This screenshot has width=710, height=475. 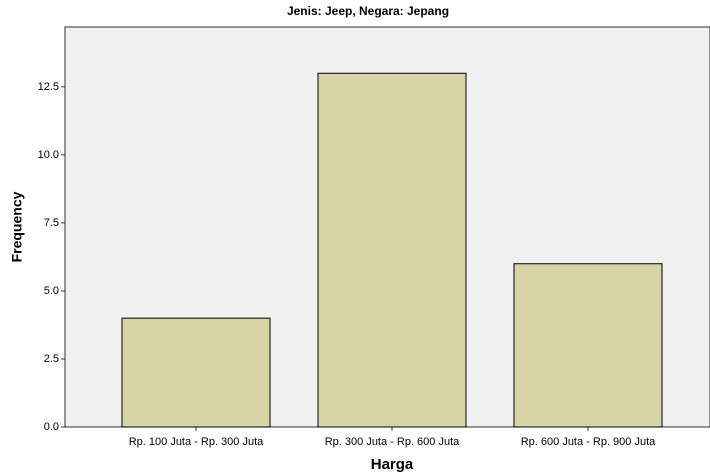 What do you see at coordinates (51, 223) in the screenshot?
I see `y-tick-label: 7.5` at bounding box center [51, 223].